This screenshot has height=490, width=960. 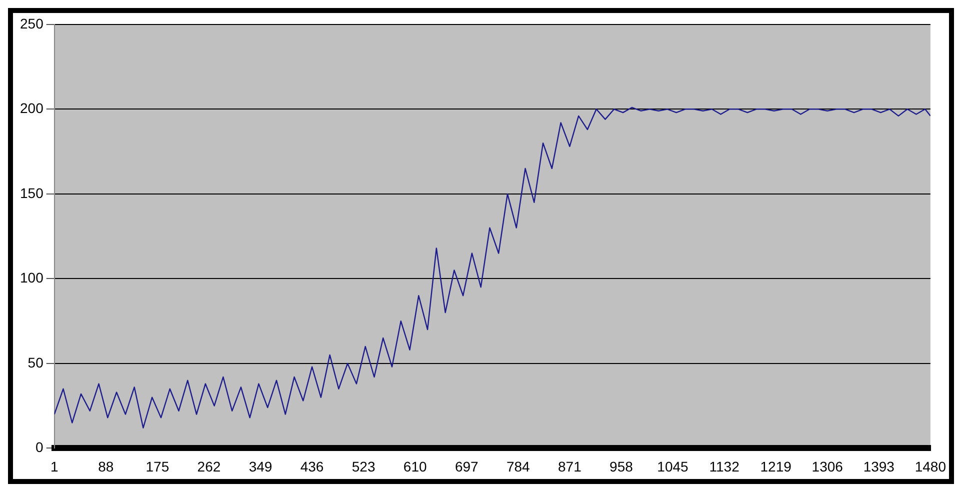 What do you see at coordinates (622, 466) in the screenshot?
I see `x-tick-label: 958` at bounding box center [622, 466].